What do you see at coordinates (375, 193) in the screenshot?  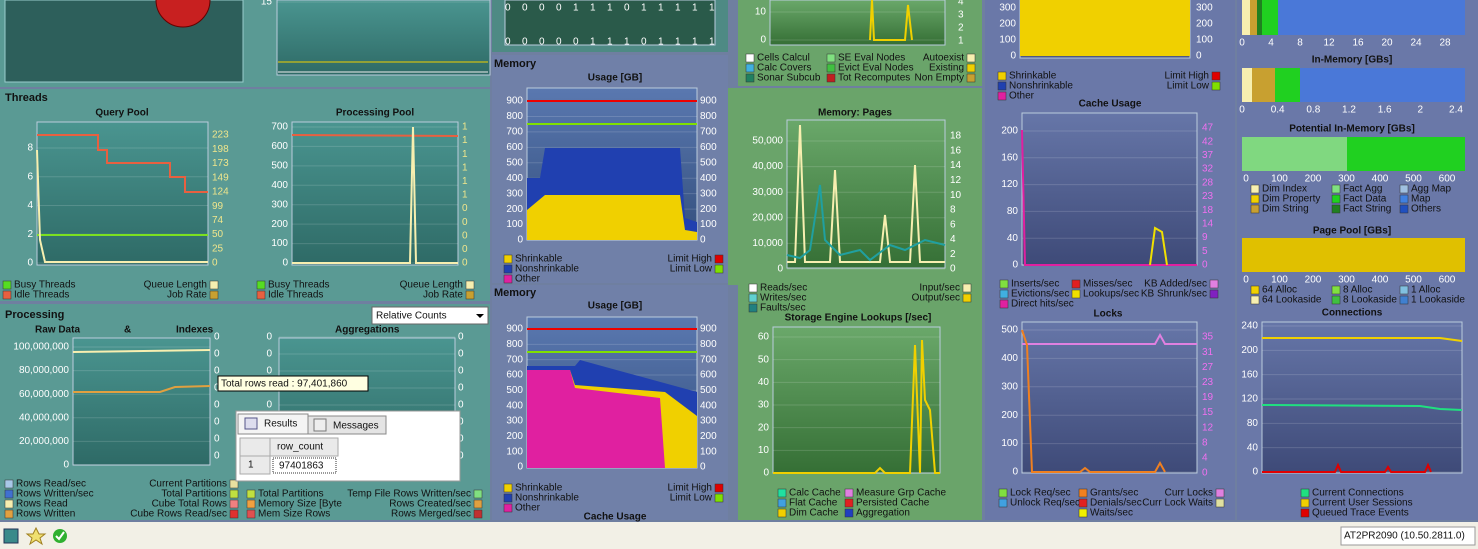 I see `plot-area` at bounding box center [375, 193].